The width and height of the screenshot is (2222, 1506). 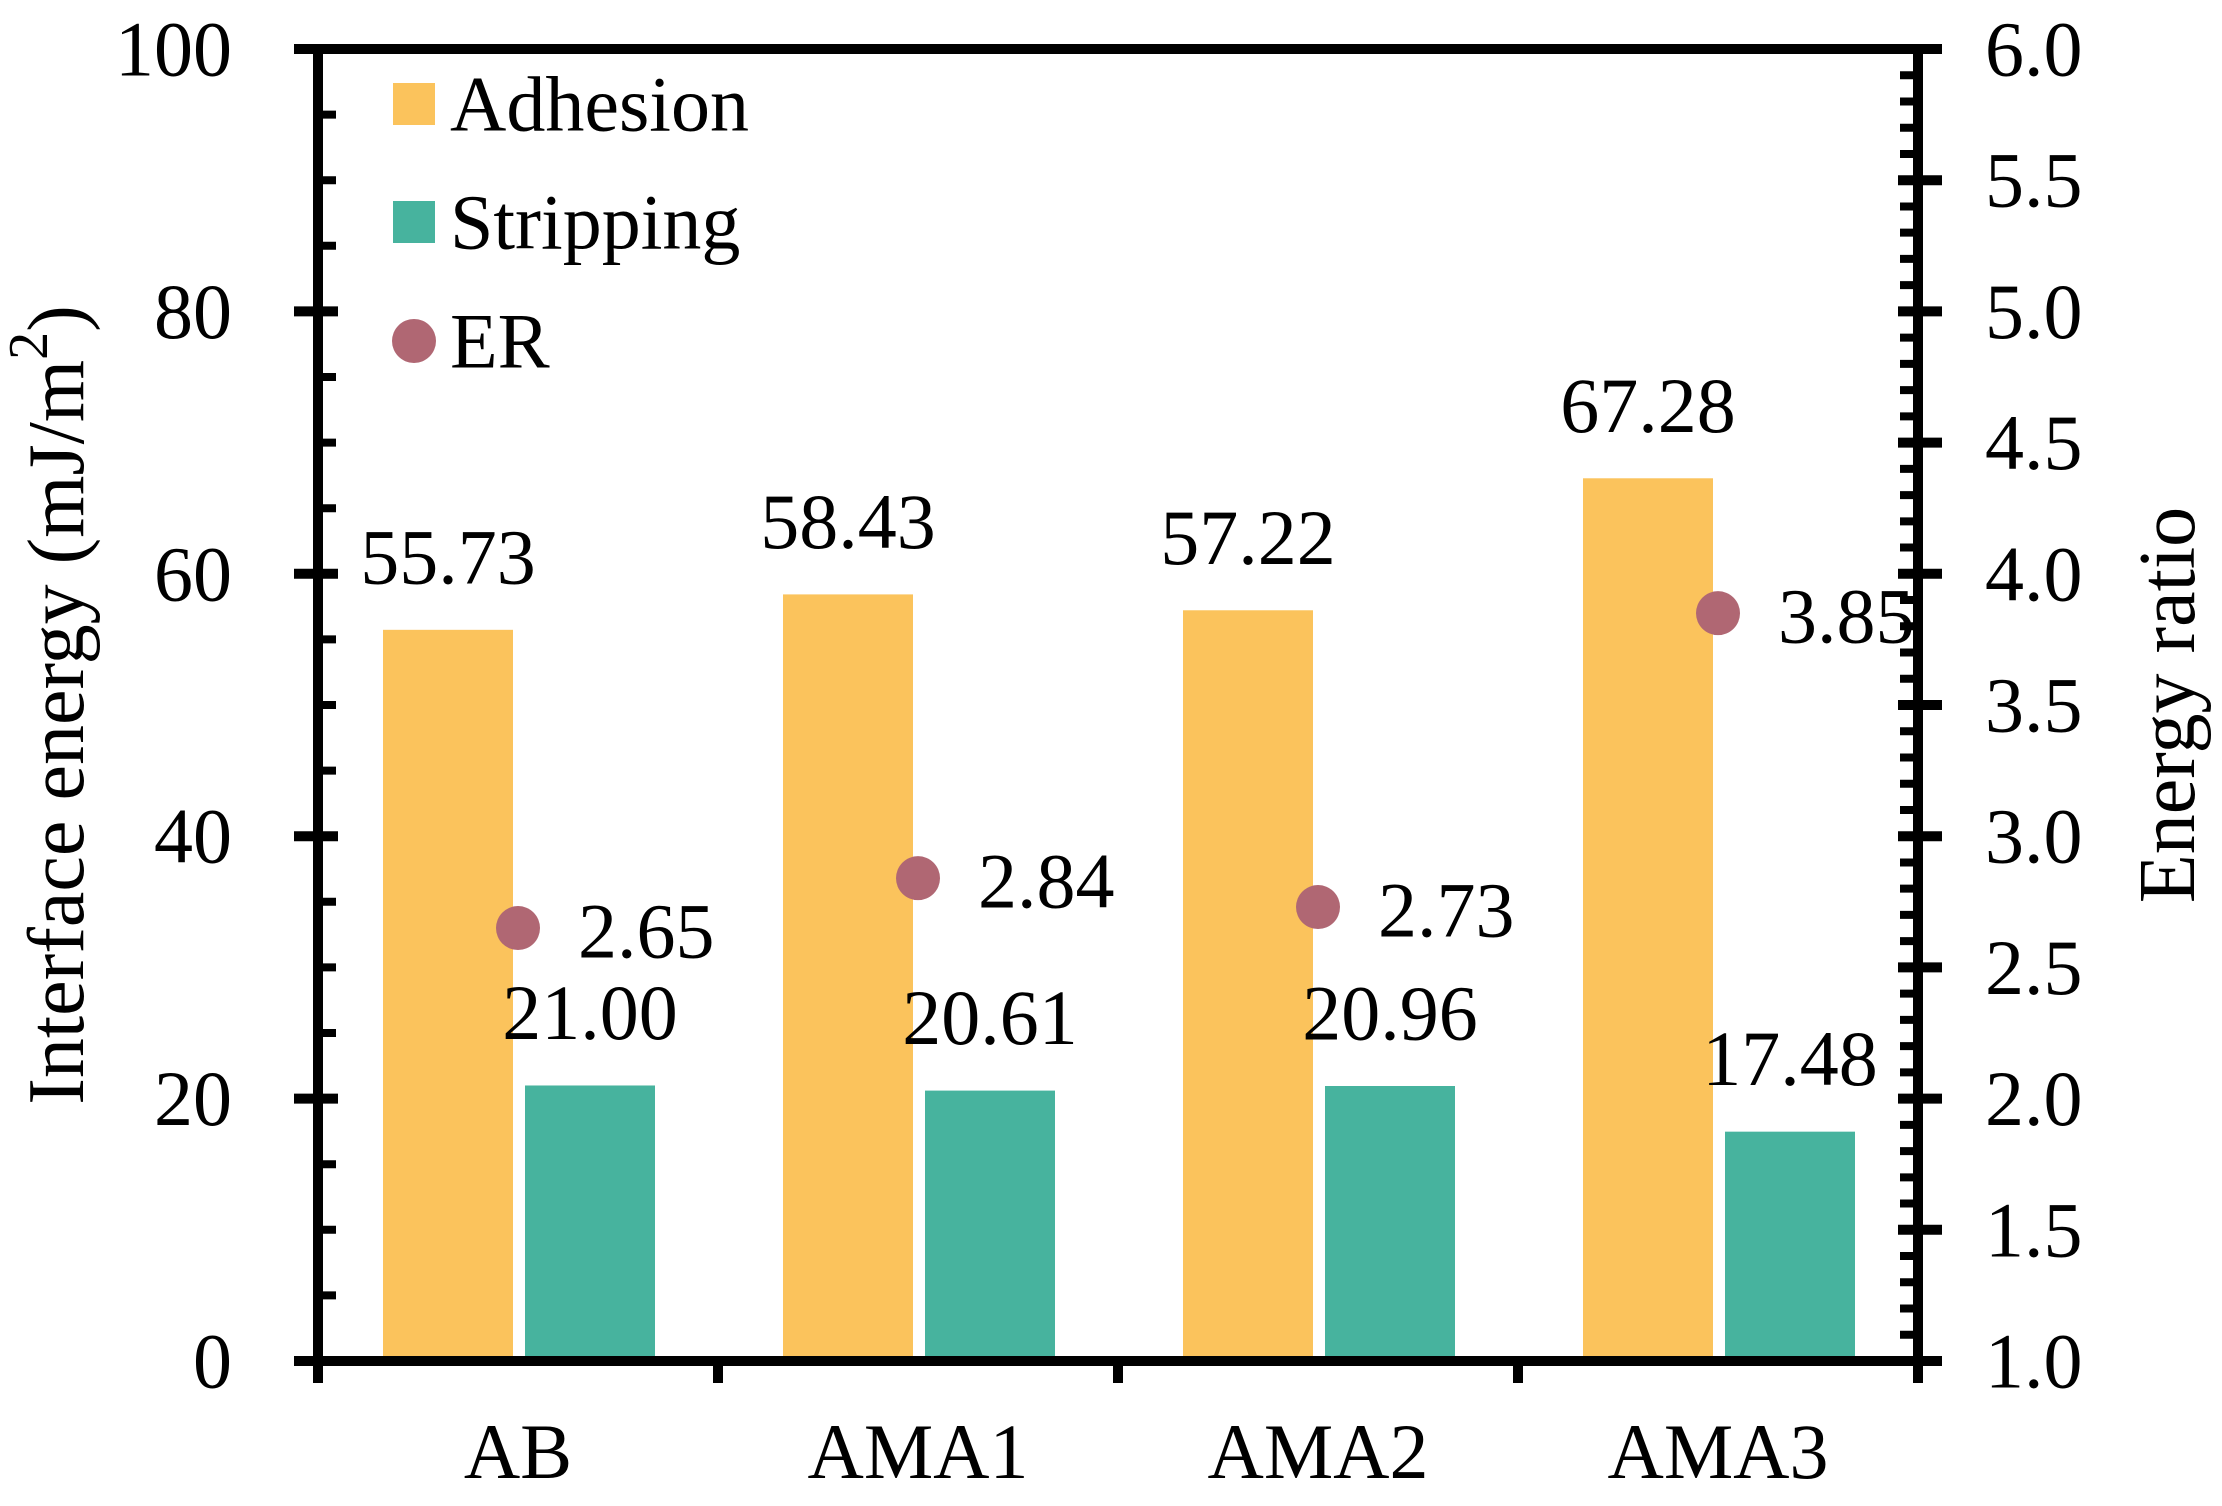 What do you see at coordinates (212, 1361) in the screenshot?
I see `left-axis-tick-label-0: 0` at bounding box center [212, 1361].